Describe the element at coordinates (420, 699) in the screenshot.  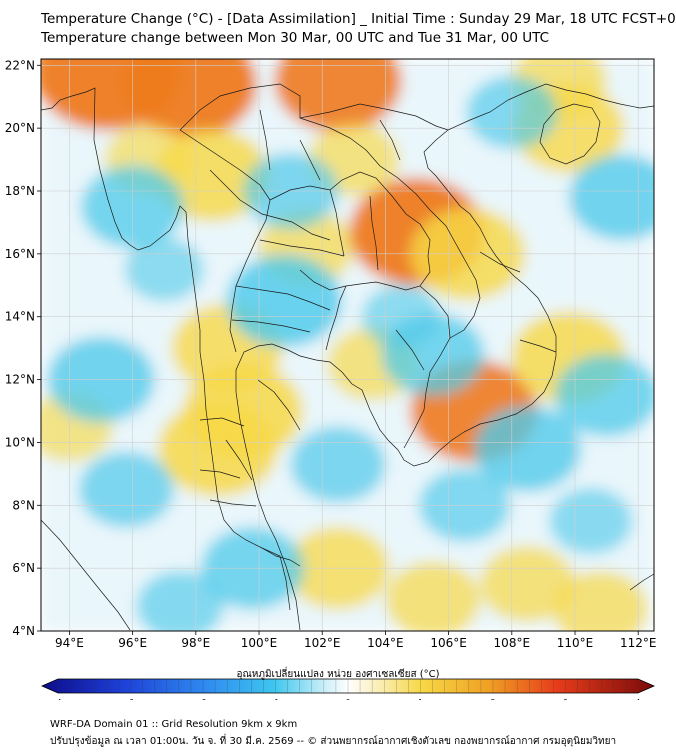
I see `colorbar-tick-label: 1` at that location.